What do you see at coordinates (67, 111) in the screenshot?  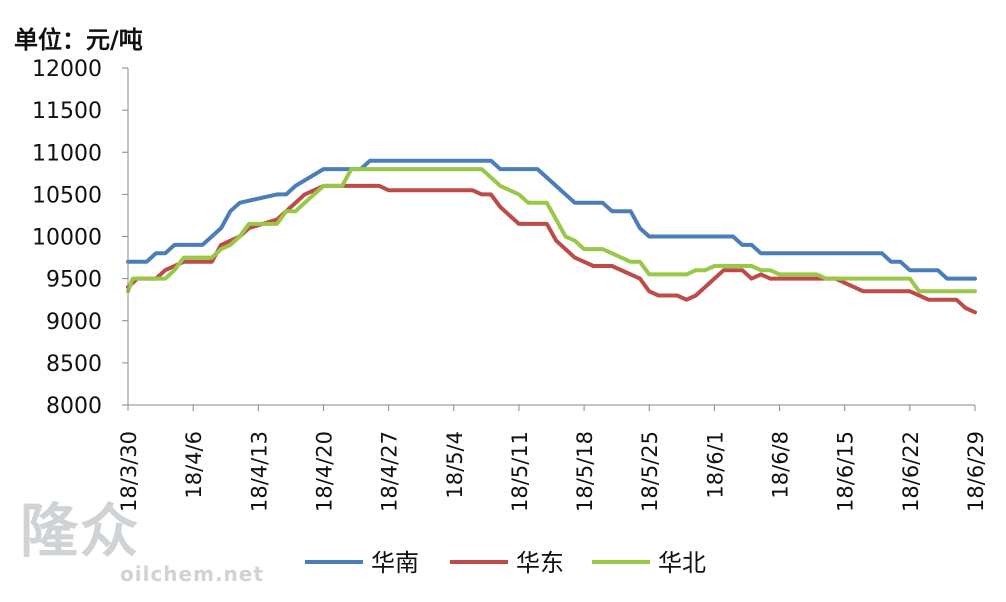 I see `y-tick-label: 11500` at bounding box center [67, 111].